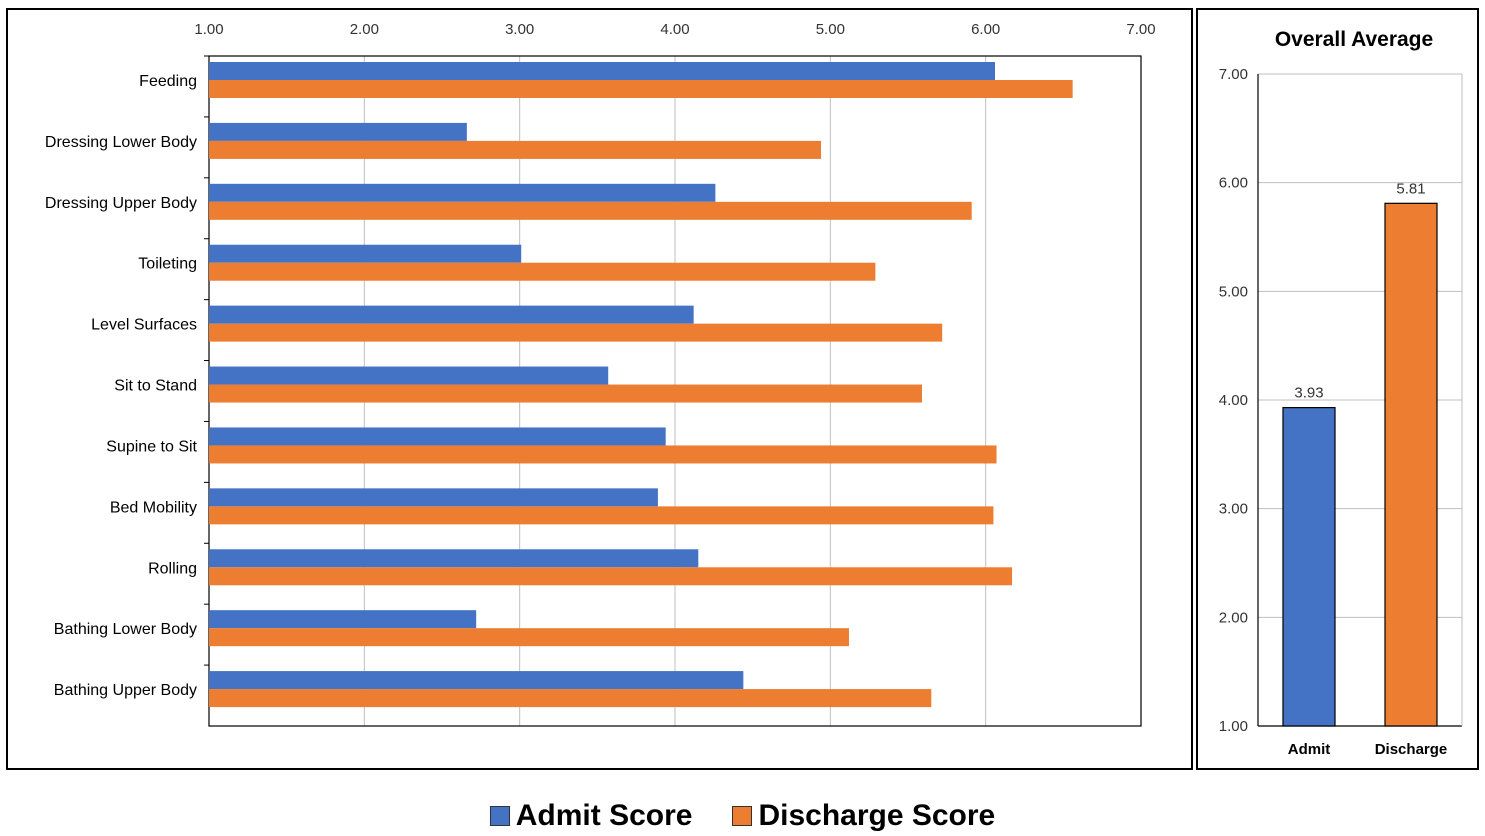 The image size is (1485, 836). What do you see at coordinates (454, 558) in the screenshot?
I see `admit-bar-rolling` at bounding box center [454, 558].